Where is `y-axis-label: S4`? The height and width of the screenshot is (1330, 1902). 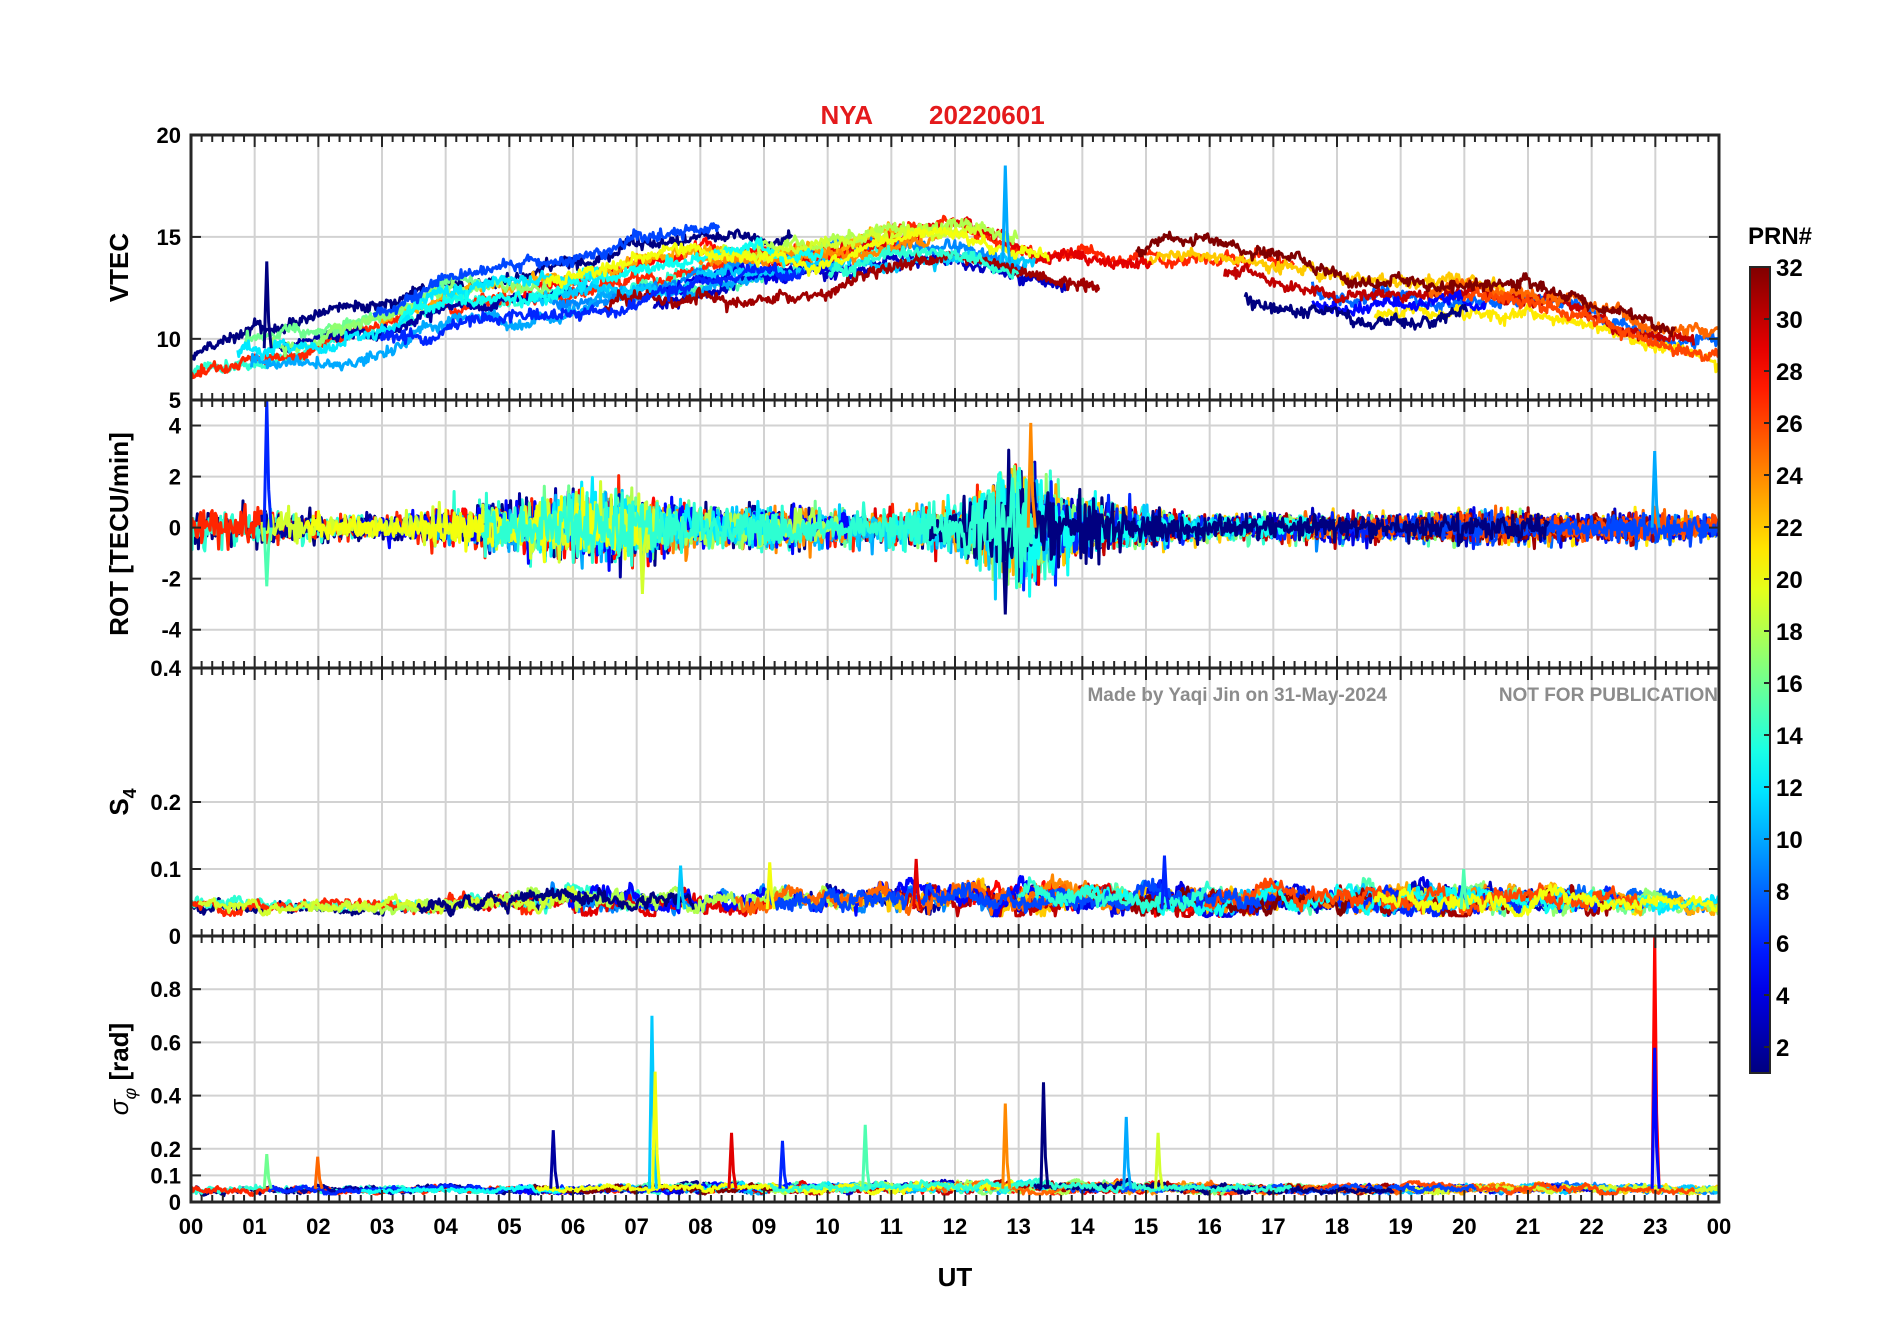
y-axis-label: S4 is located at coordinates (122, 801).